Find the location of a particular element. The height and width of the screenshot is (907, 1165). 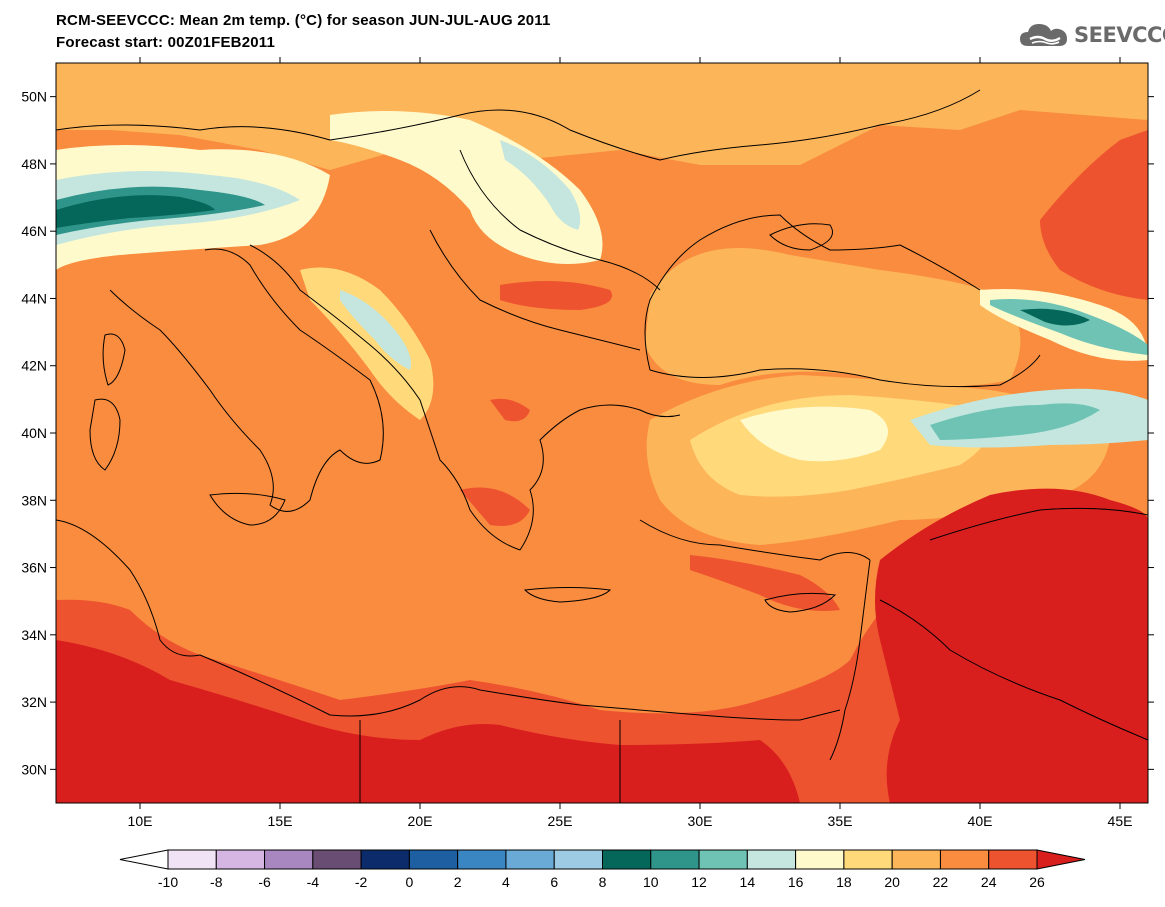

field-cyprus-coast-warm is located at coordinates (765, 583).